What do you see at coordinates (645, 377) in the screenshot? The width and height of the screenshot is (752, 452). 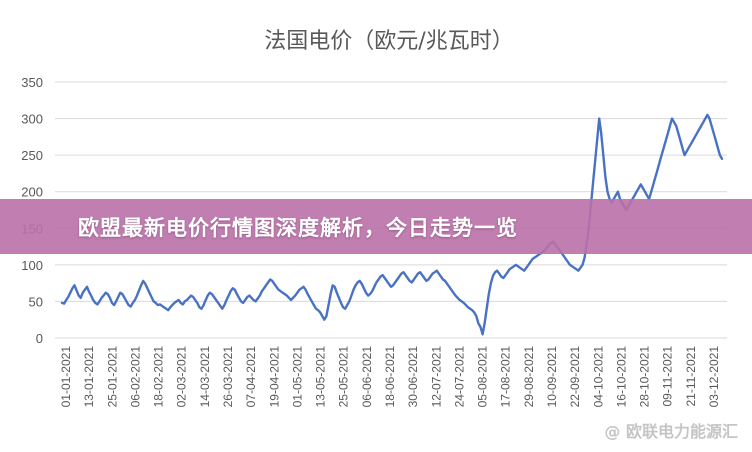 I see `x-tick-label: 28-10-2021` at bounding box center [645, 377].